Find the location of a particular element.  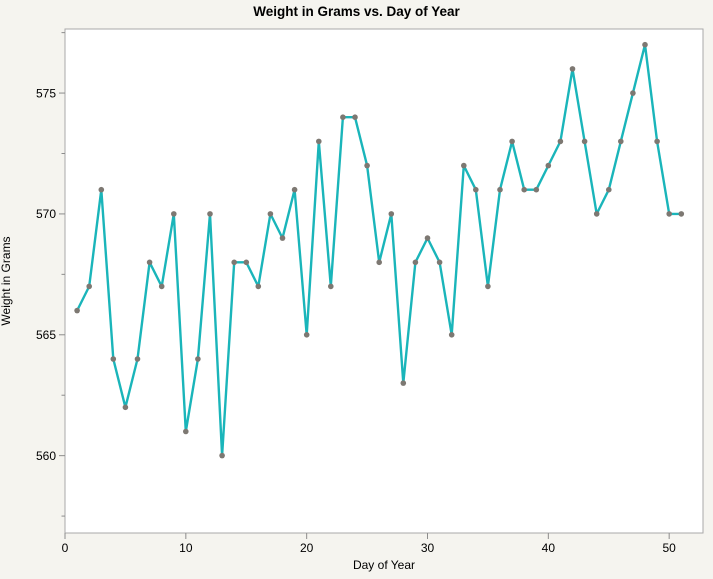

x-tick-label: 0 is located at coordinates (65, 548).